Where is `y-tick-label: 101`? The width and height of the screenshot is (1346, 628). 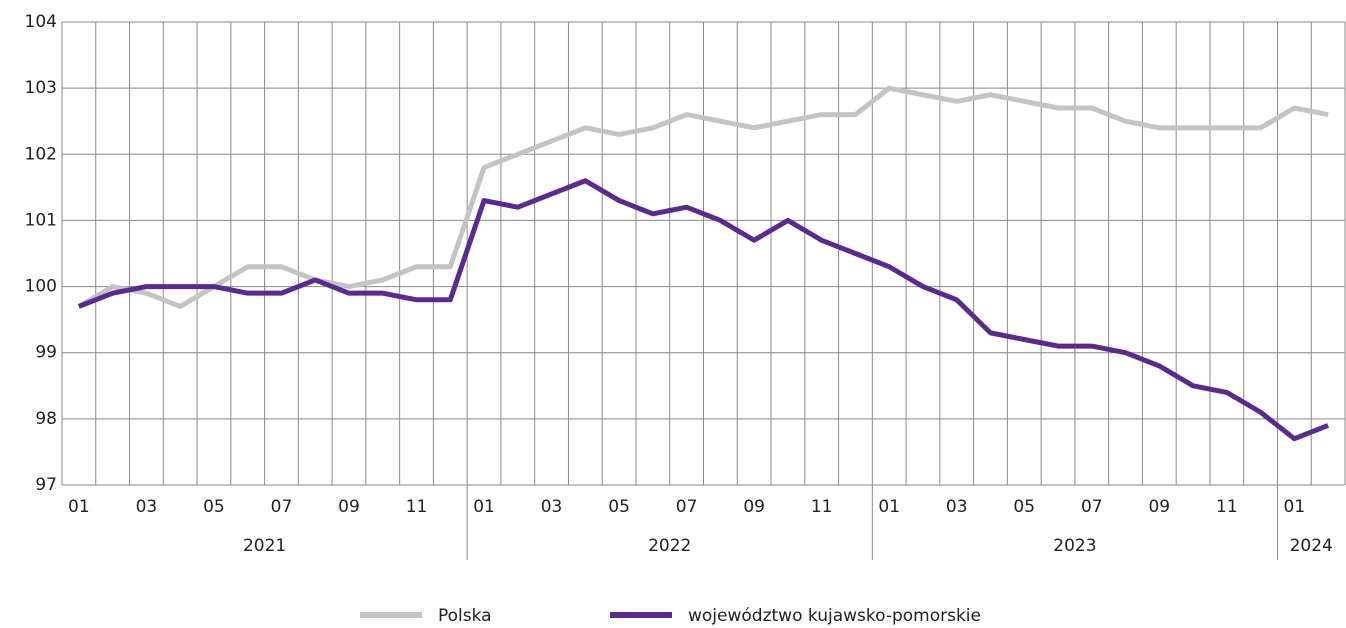 y-tick-label: 101 is located at coordinates (41, 220).